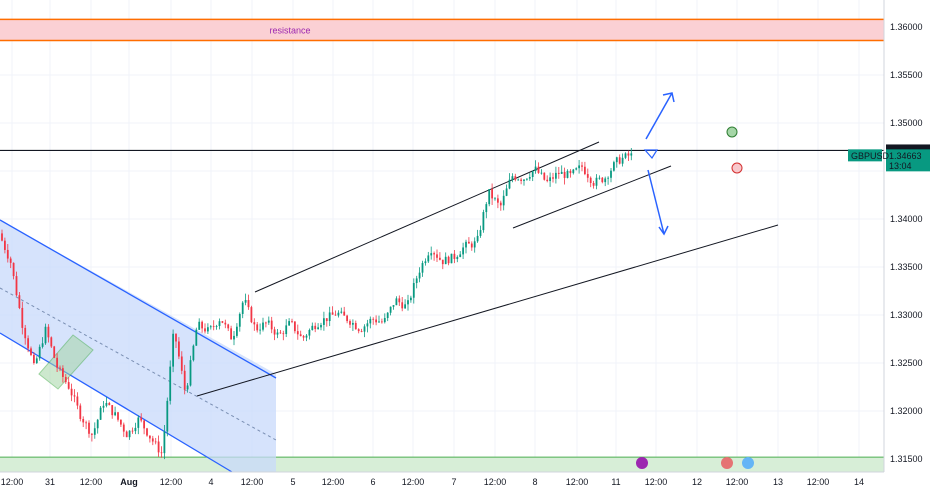 The width and height of the screenshot is (930, 497). I want to click on us-flag-icon, so click(748, 463).